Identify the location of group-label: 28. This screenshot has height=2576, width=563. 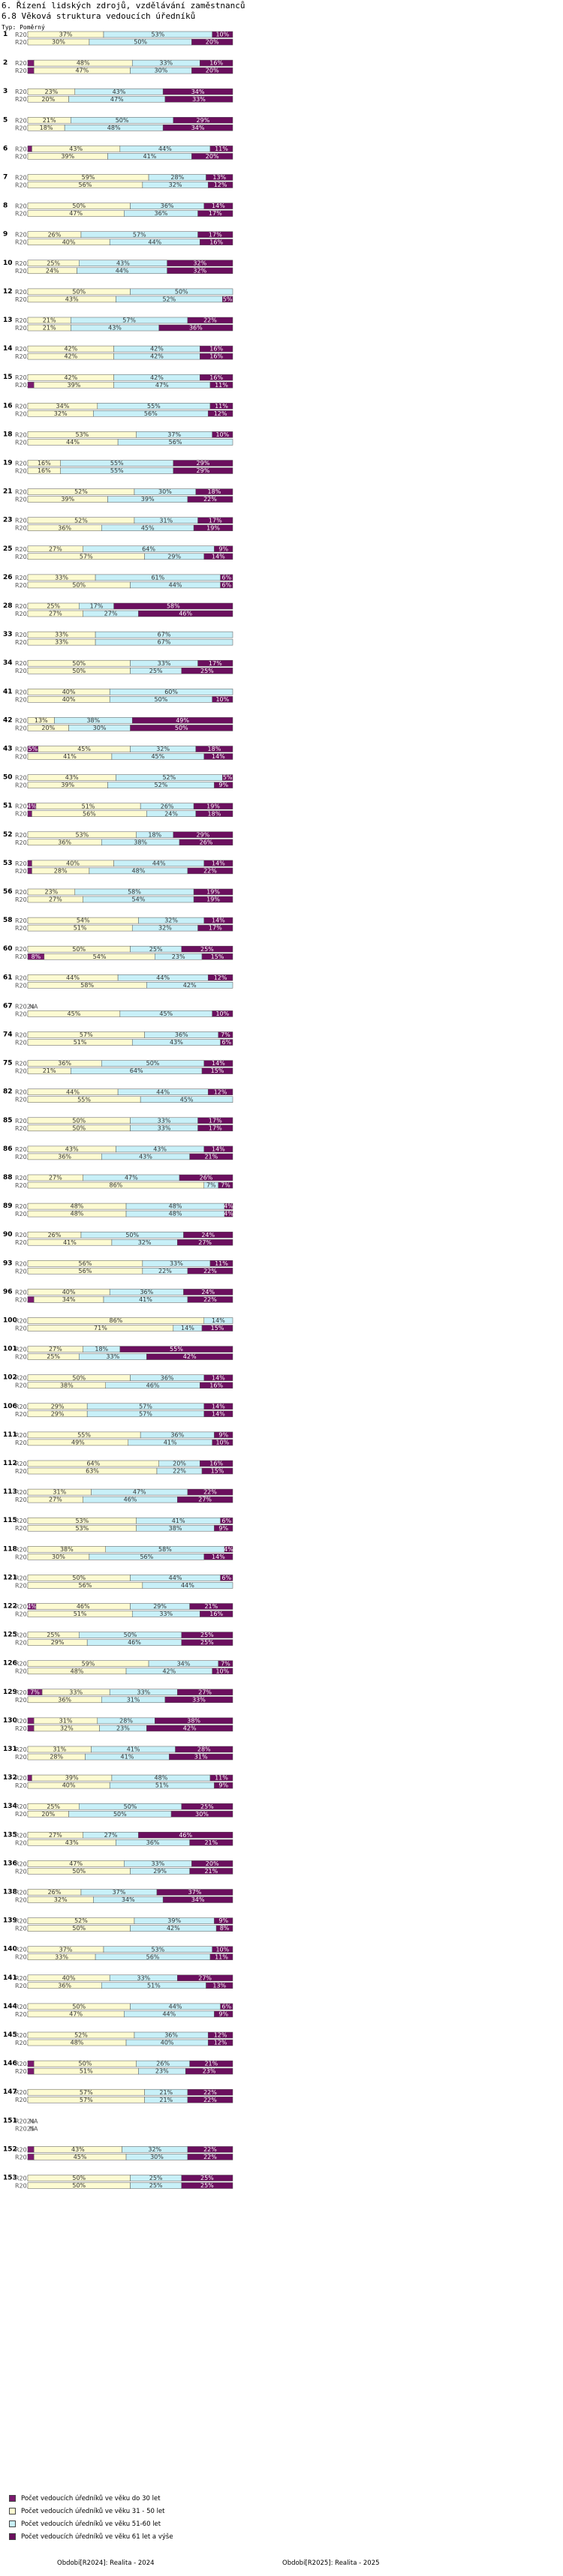
(8, 606).